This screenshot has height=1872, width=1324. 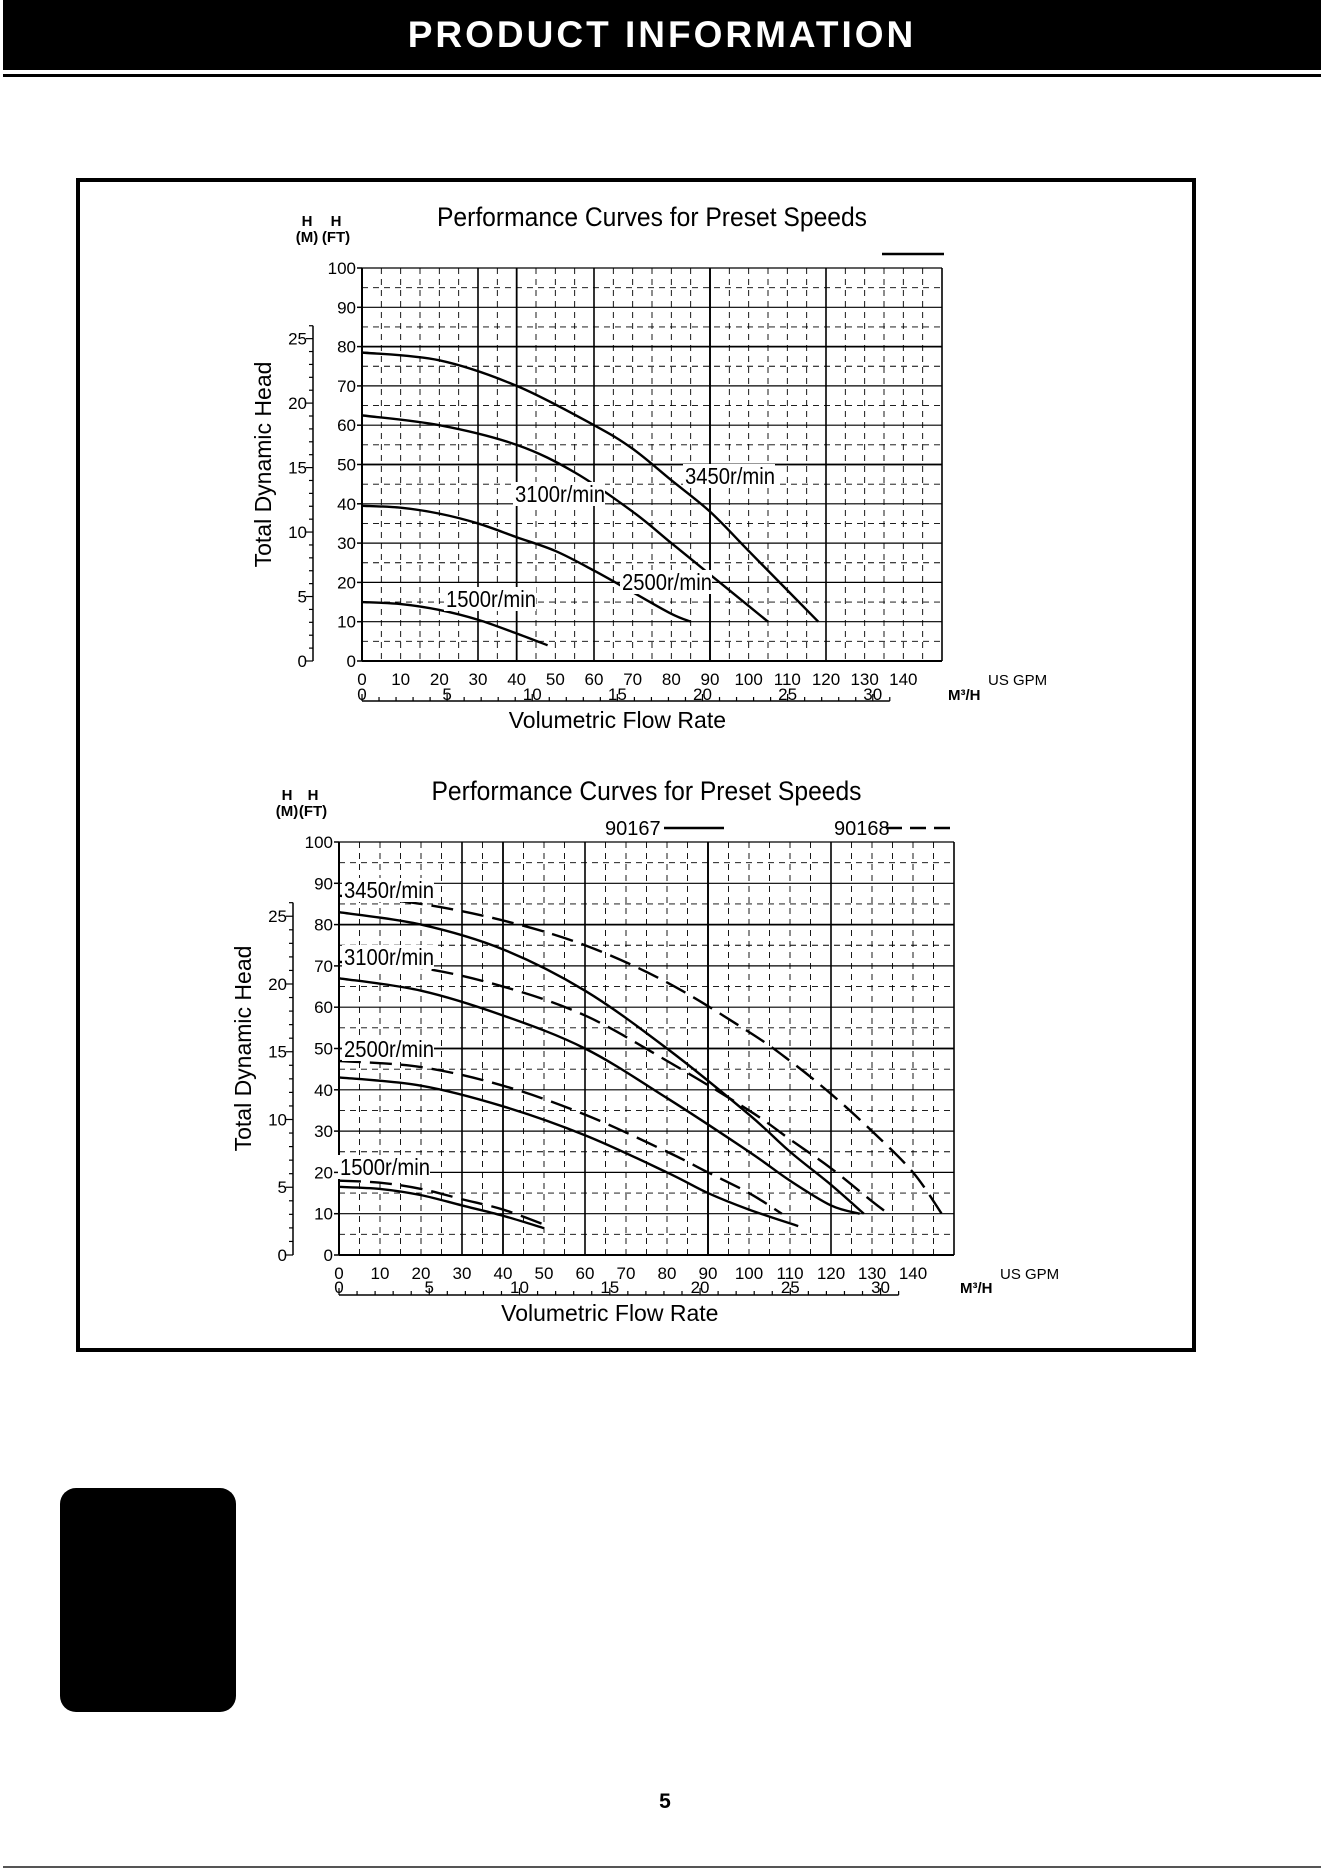 What do you see at coordinates (617, 694) in the screenshot?
I see `x2-tick-label: 15` at bounding box center [617, 694].